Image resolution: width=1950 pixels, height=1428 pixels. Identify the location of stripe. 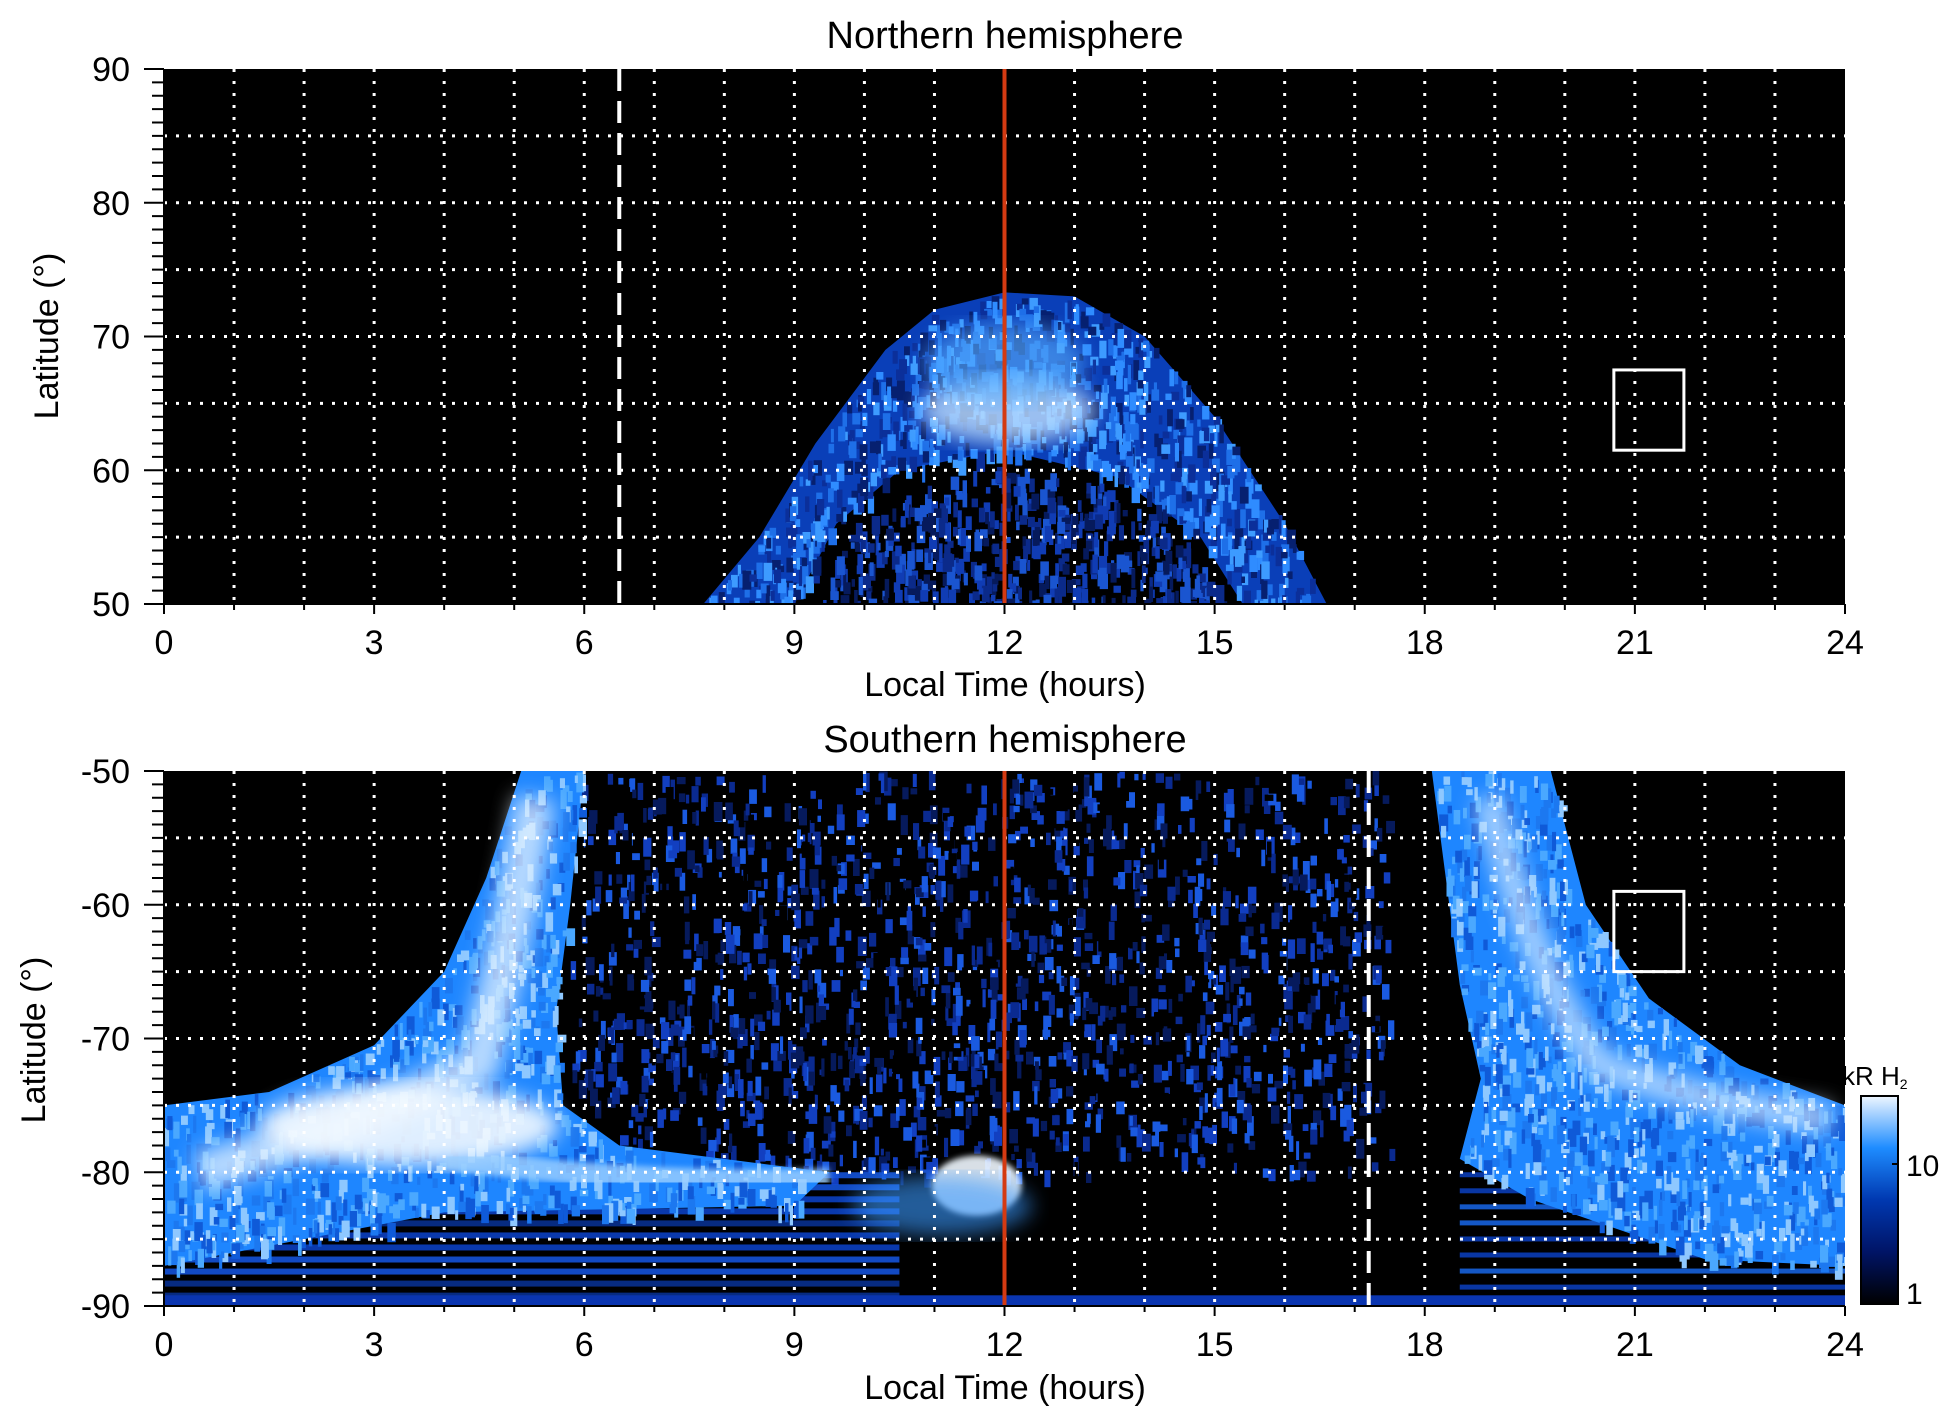
(531, 1247).